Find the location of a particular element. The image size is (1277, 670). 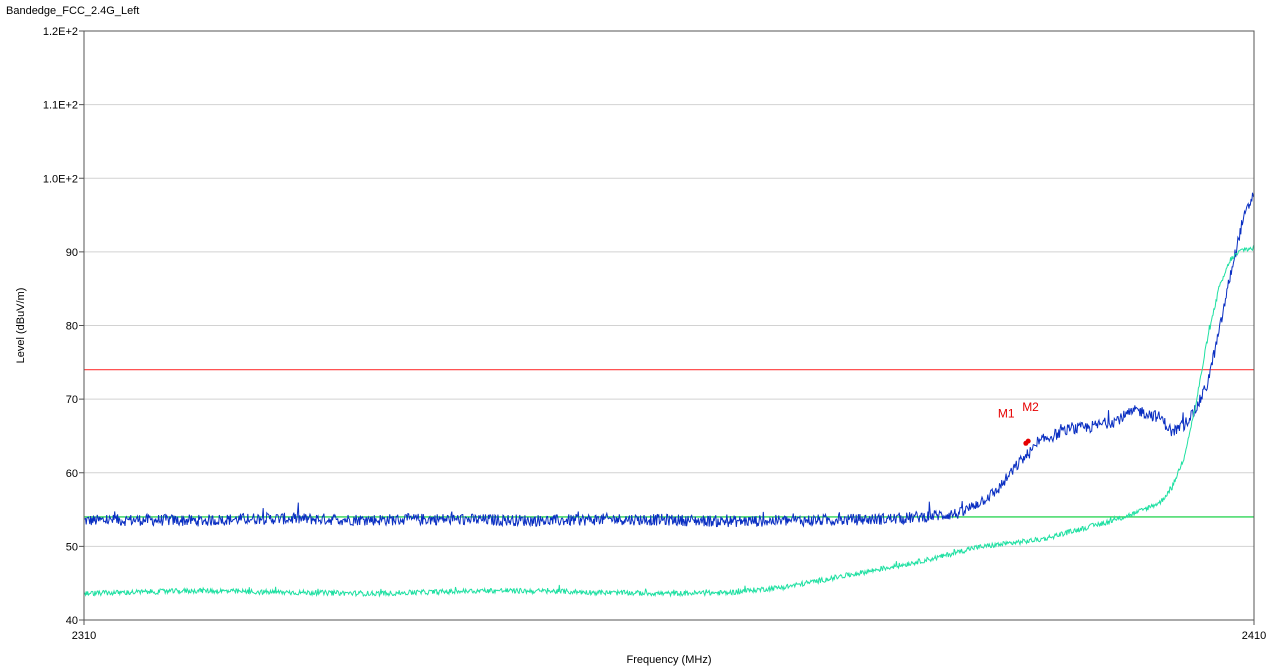

chart-title: Bandedge_FCC_2.4G_Left is located at coordinates (73, 11).